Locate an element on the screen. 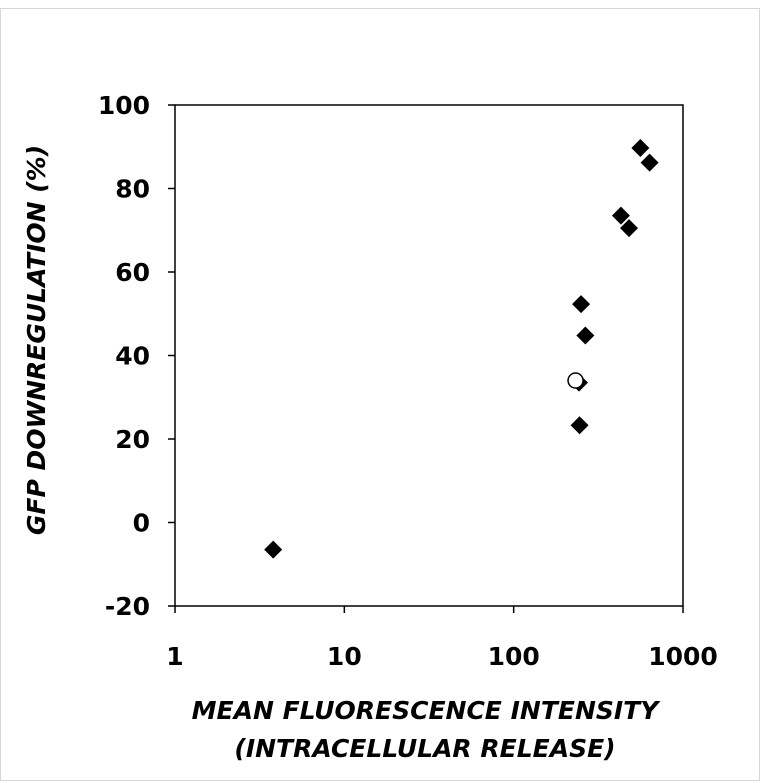  x-tick-label: 1000 is located at coordinates (683, 656).